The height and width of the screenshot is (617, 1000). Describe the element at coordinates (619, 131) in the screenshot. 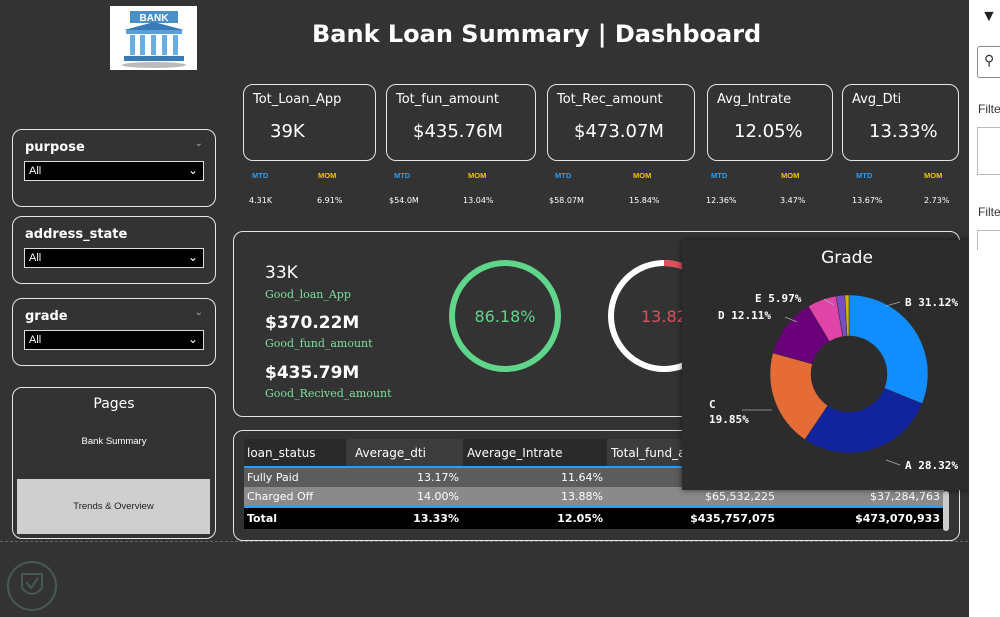

I see `kpi-value: $473.07M` at that location.